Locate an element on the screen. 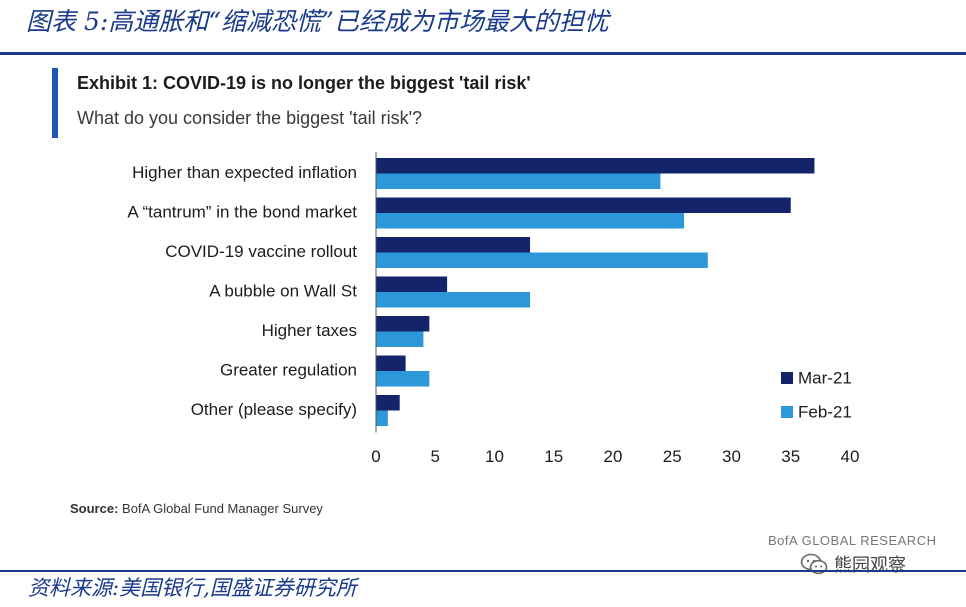 Image resolution: width=966 pixels, height=607 pixels. source-note: Source: BofA Global Fund Manager Survey is located at coordinates (196, 508).